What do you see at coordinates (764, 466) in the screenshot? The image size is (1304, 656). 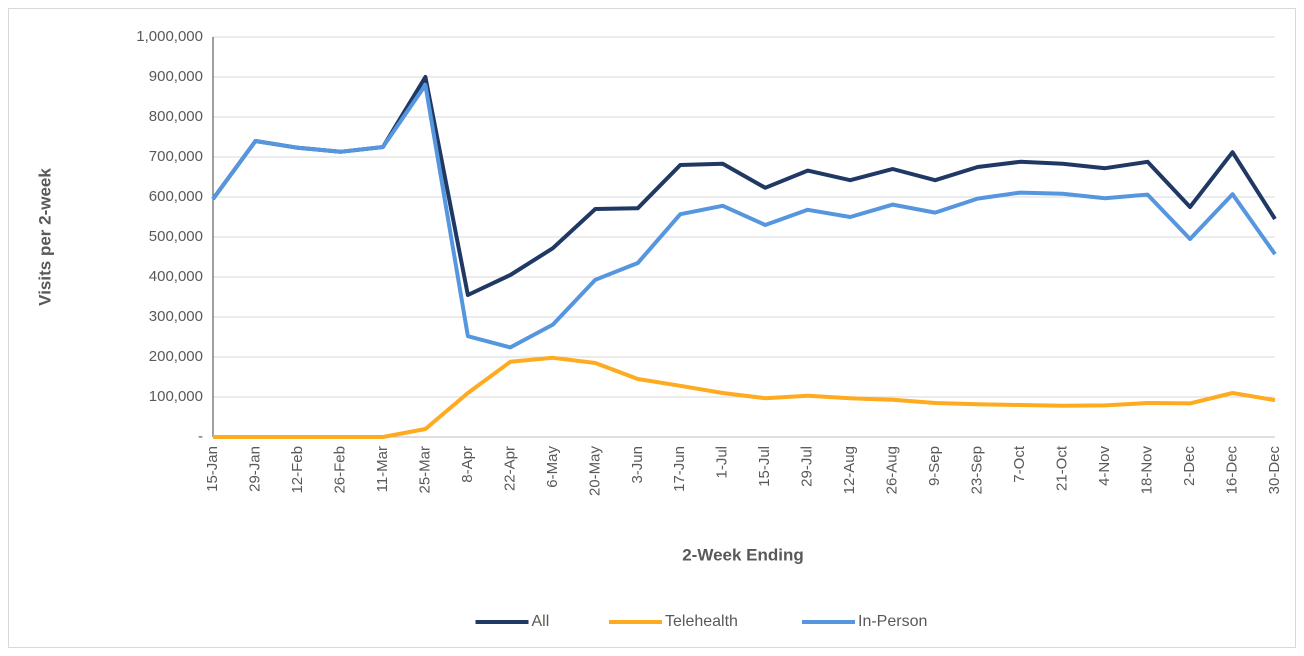 I see `x-tick-label: 15-Jul` at bounding box center [764, 466].